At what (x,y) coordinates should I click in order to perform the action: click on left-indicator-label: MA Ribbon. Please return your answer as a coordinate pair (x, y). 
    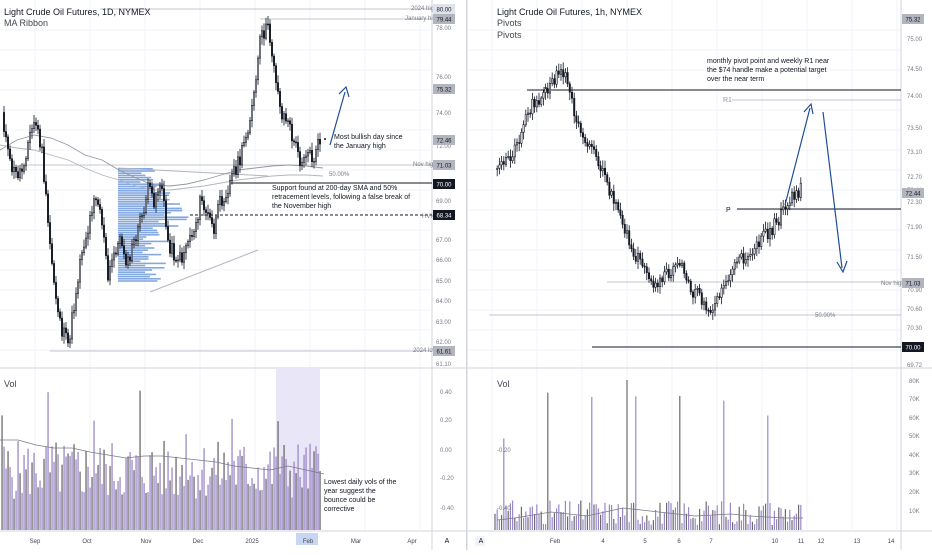
    Looking at the image, I should click on (26, 23).